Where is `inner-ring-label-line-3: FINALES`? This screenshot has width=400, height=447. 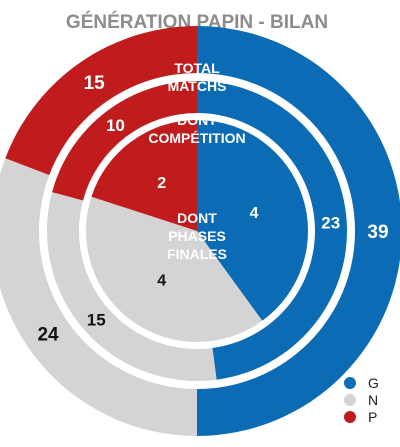 inner-ring-label-line-3: FINALES is located at coordinates (197, 254).